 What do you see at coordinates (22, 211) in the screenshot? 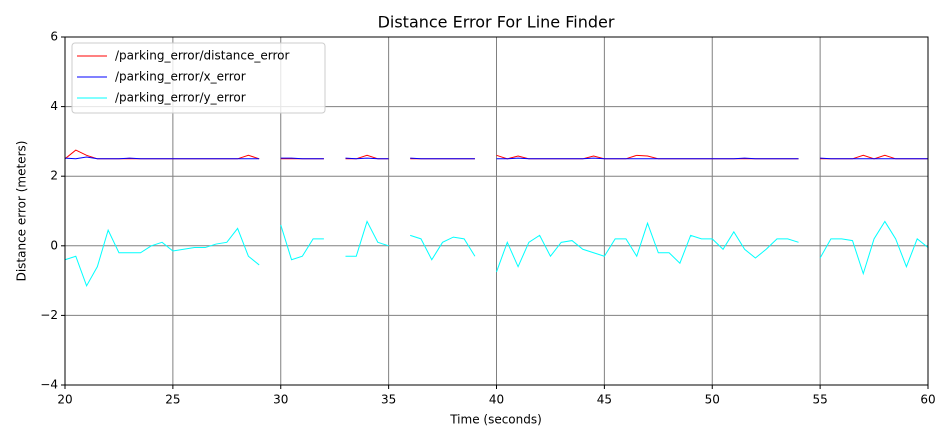
I see `y-axis-label: Distance error (meters)` at bounding box center [22, 211].